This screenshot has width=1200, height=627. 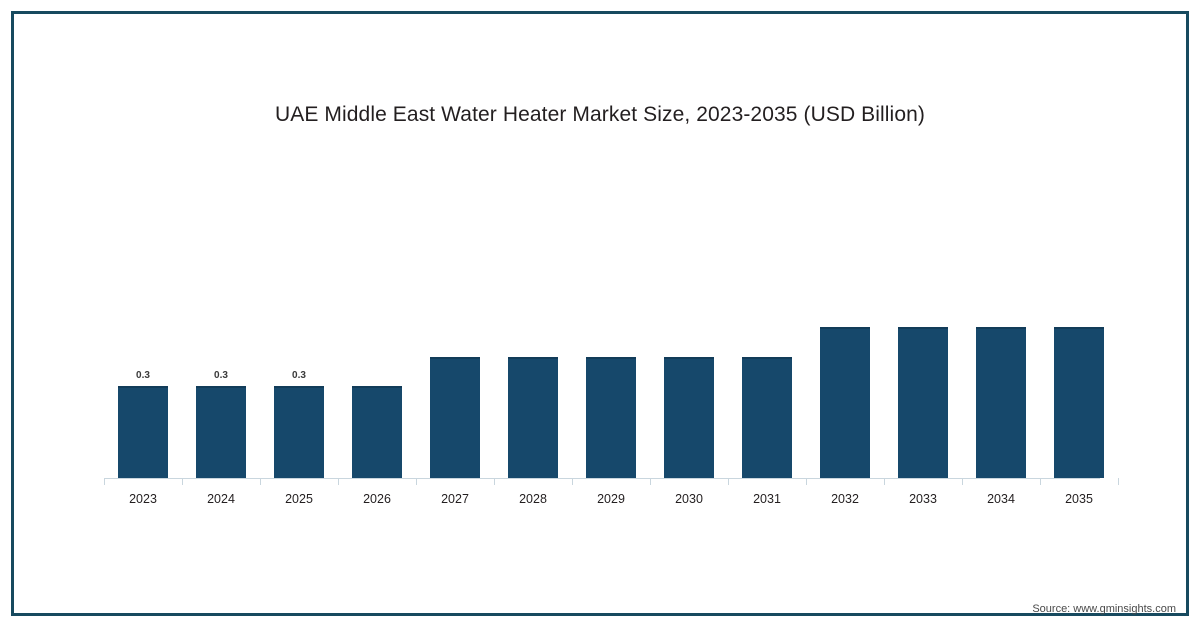 I want to click on axis-label-2030: 2030, so click(x=689, y=499).